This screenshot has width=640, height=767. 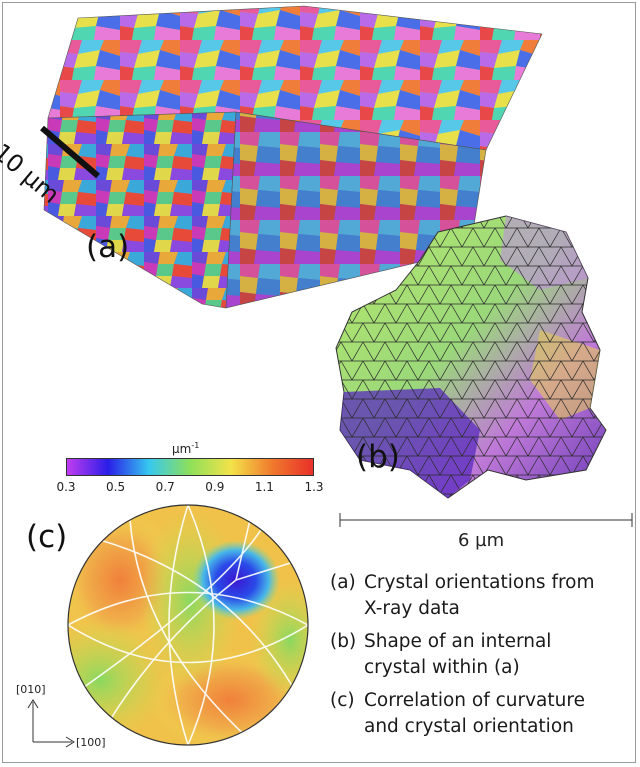 What do you see at coordinates (469, 726) in the screenshot?
I see `legend-text: and crystal orientation` at bounding box center [469, 726].